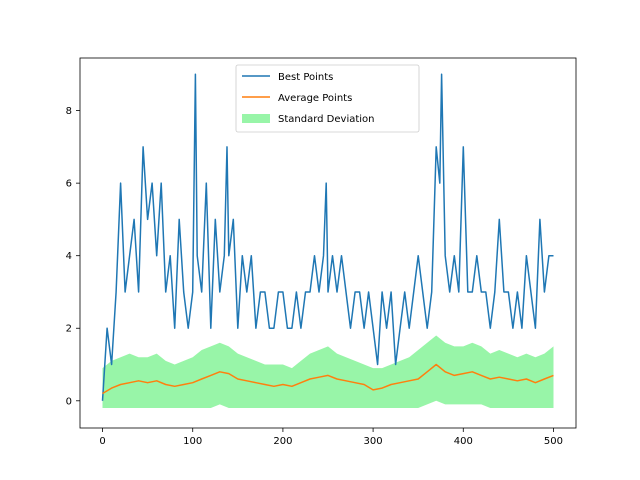  Describe the element at coordinates (69, 111) in the screenshot. I see `y-tick-label: 8` at that location.